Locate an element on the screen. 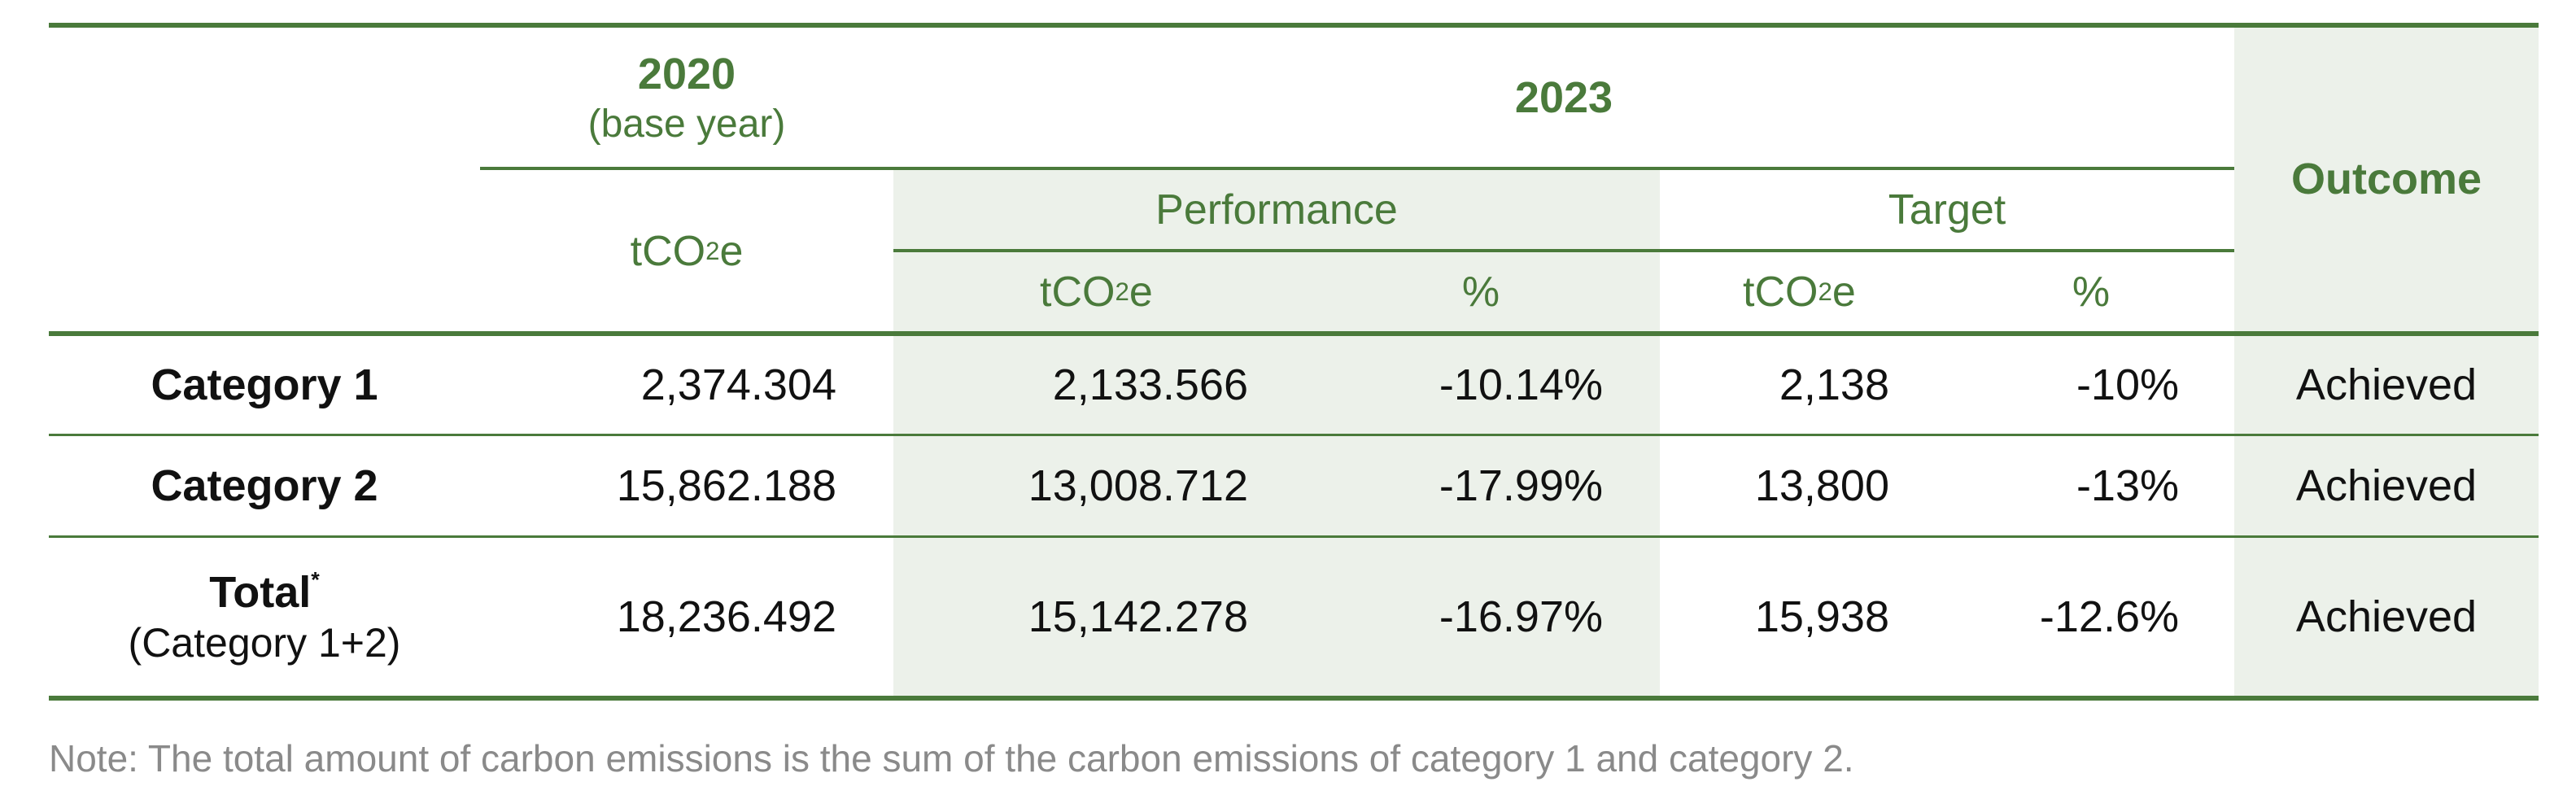  unit-performance-pct: % is located at coordinates (1480, 292).